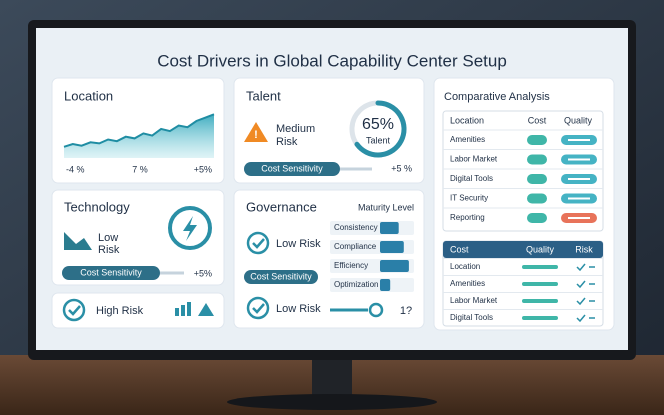 This screenshot has height=415, width=664. What do you see at coordinates (356, 284) in the screenshot?
I see `maturity-label: Optimization` at bounding box center [356, 284].